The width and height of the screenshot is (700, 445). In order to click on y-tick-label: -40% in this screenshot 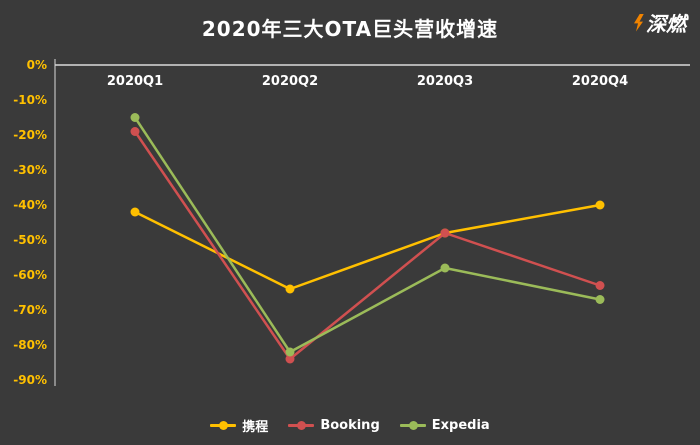, I will do `click(30, 205)`.